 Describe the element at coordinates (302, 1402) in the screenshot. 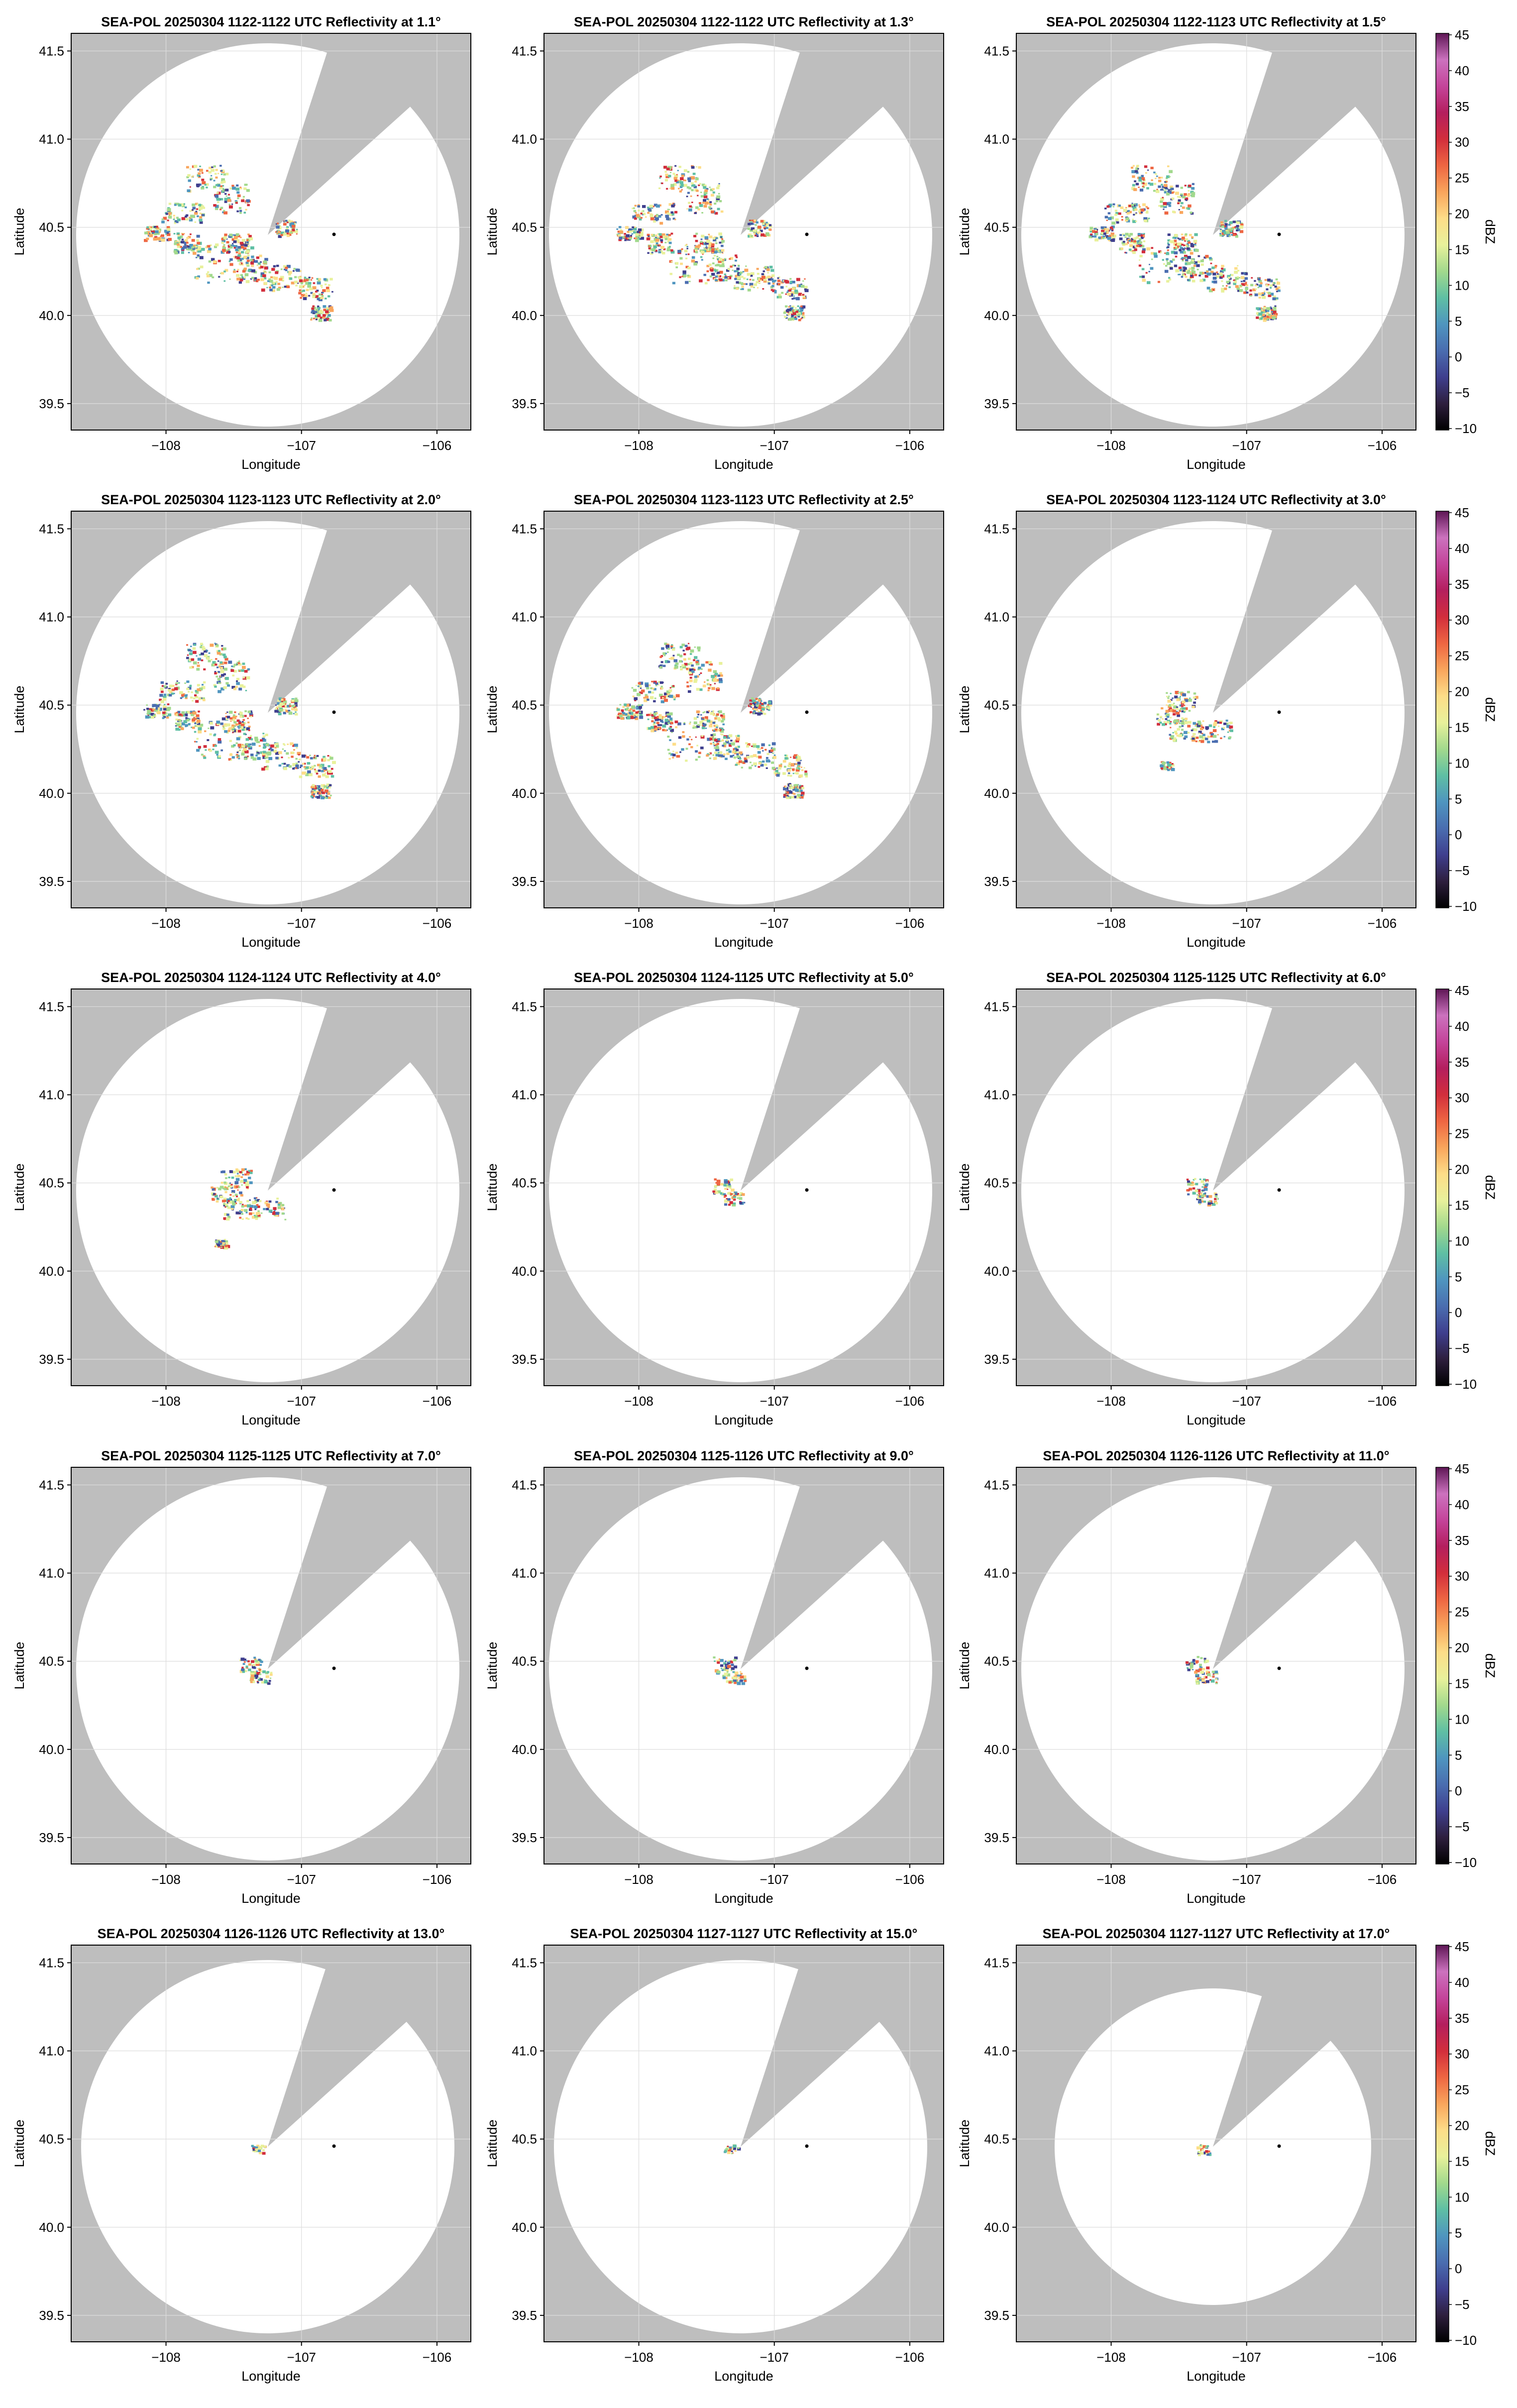

I see `x-tick-label: −107` at that location.